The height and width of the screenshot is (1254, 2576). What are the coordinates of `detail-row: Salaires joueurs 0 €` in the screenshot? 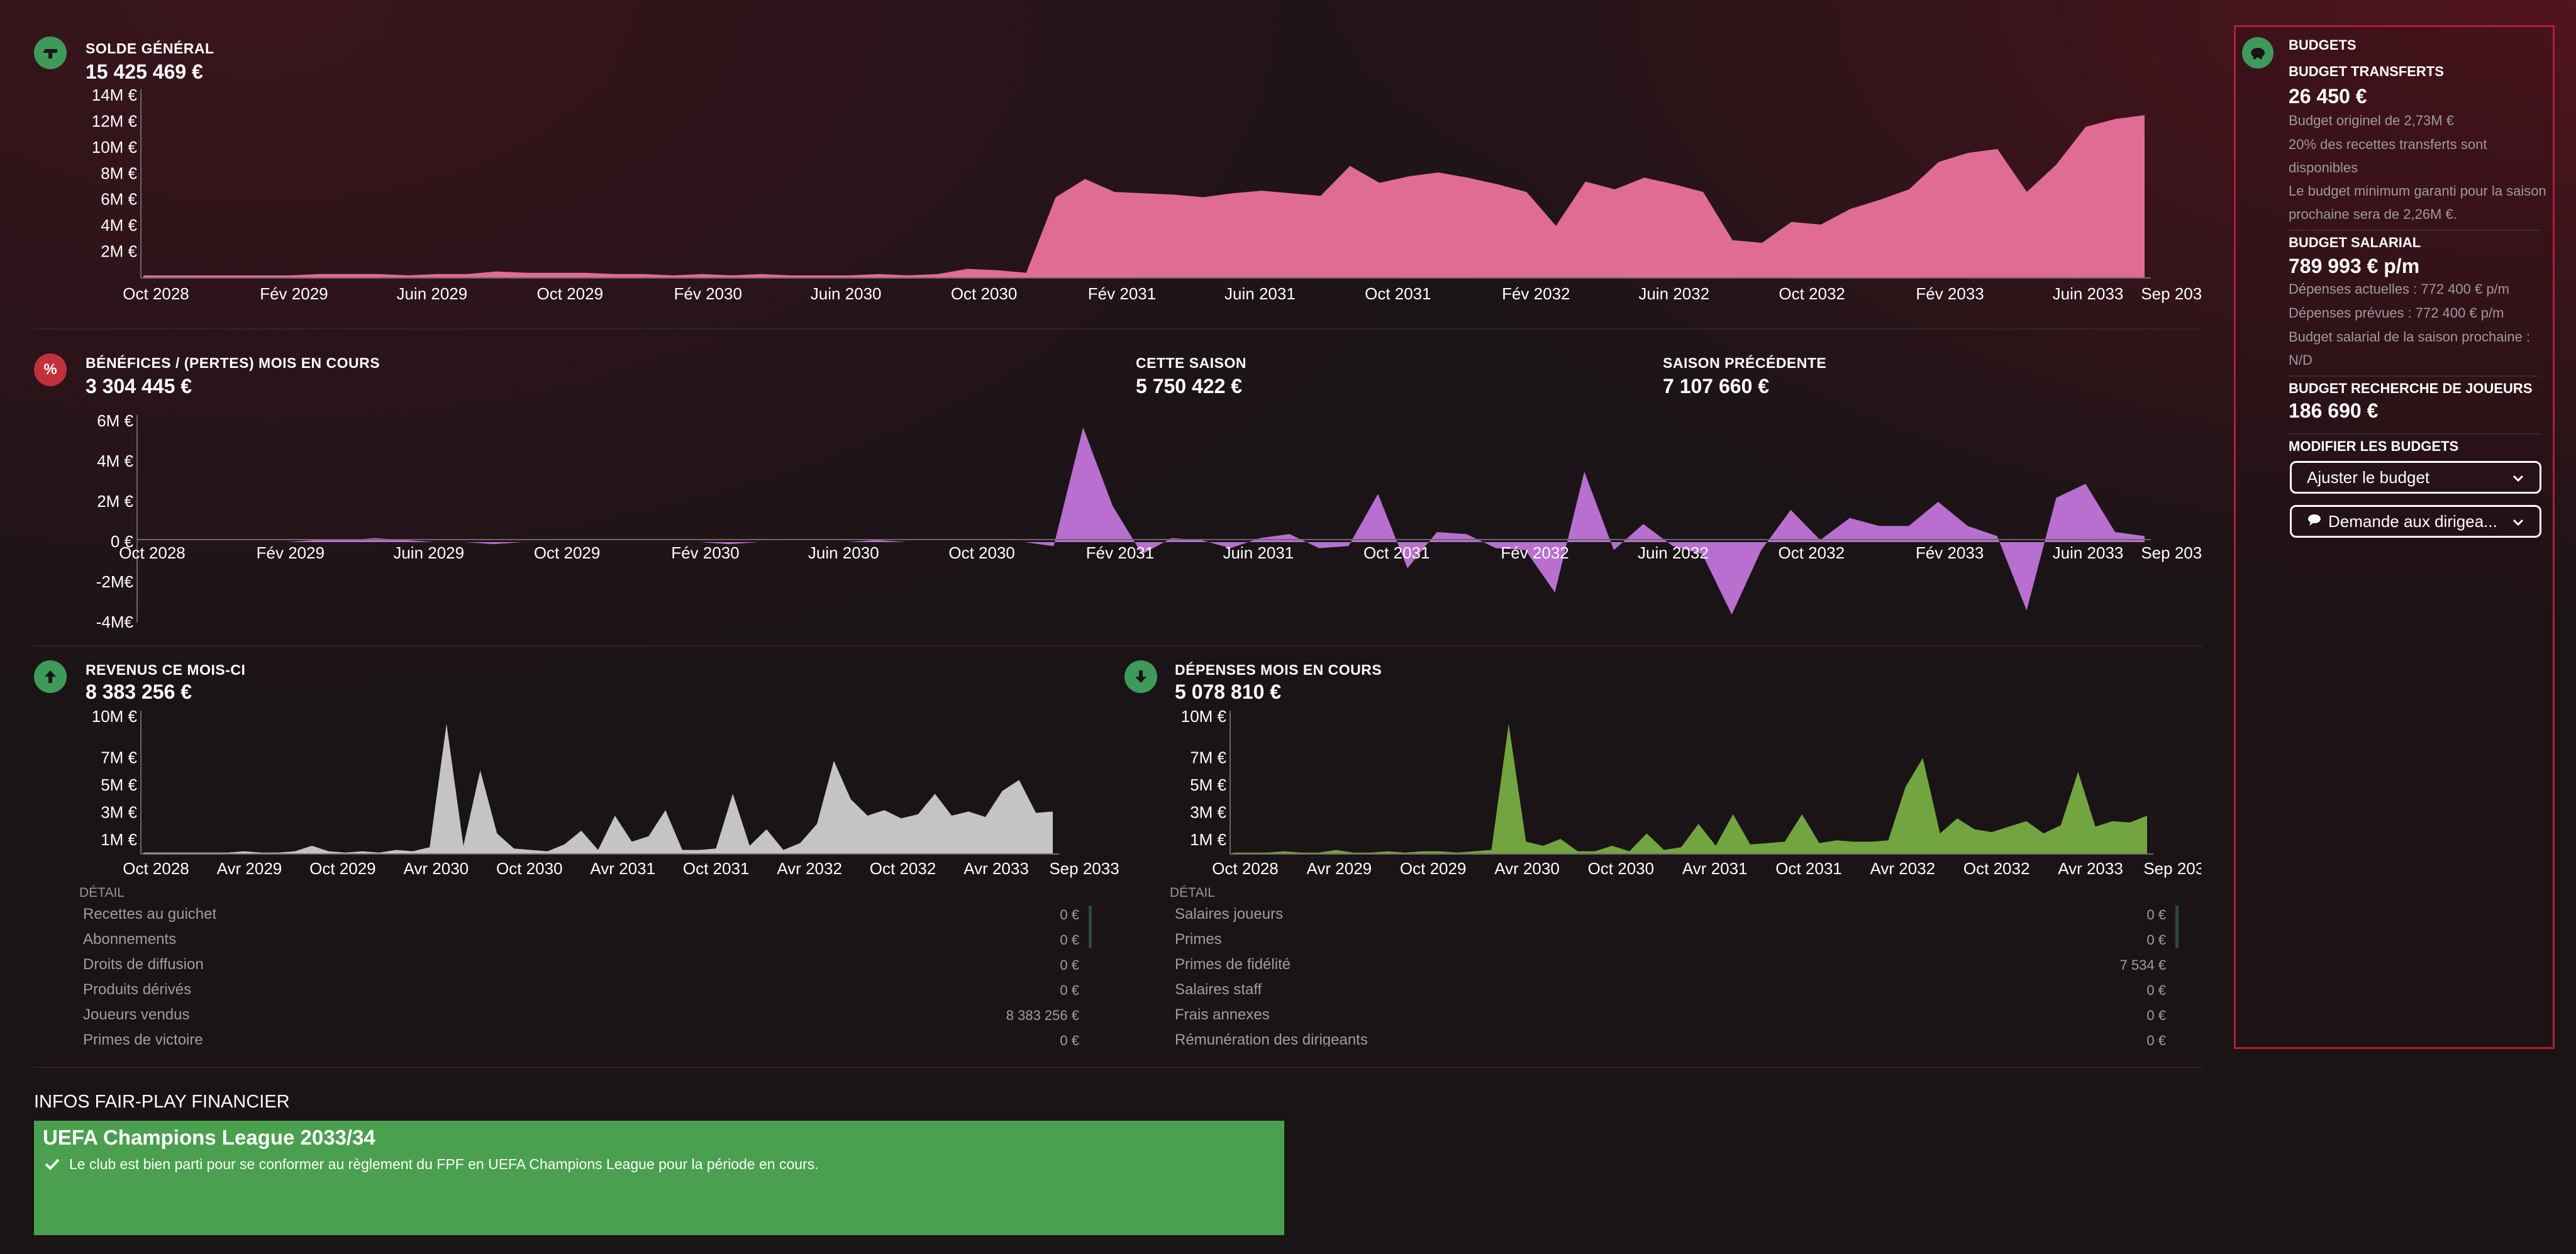 It's located at (1677, 915).